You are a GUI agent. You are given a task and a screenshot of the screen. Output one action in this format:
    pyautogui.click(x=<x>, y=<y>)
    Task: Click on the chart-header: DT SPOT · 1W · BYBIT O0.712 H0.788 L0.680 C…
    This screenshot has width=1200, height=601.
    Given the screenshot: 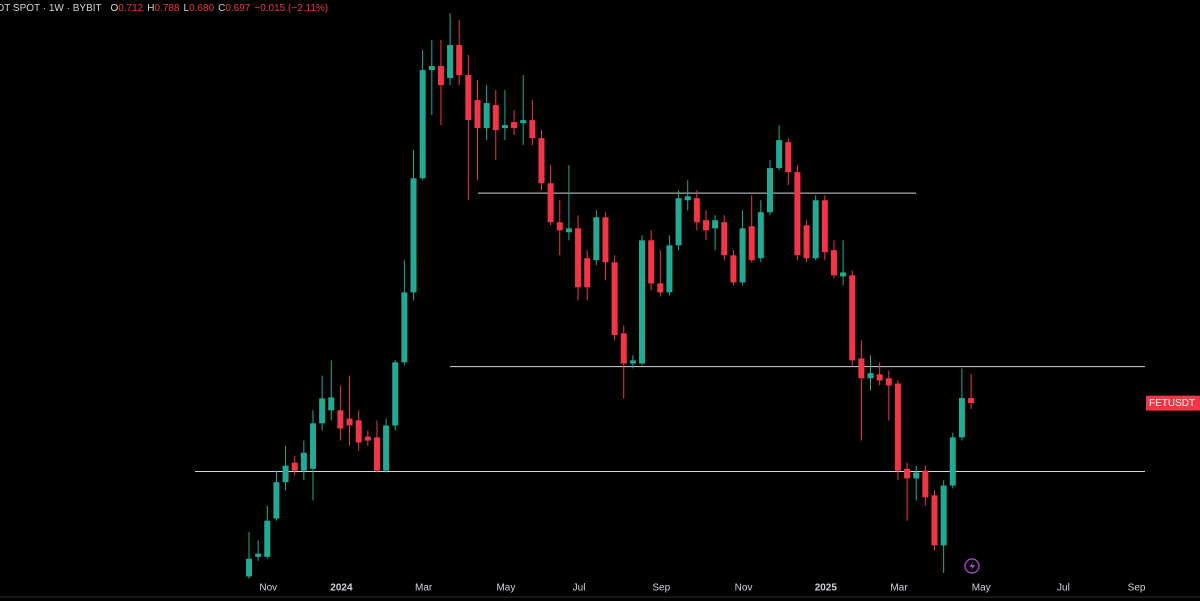 What is the action you would take?
    pyautogui.click(x=166, y=8)
    